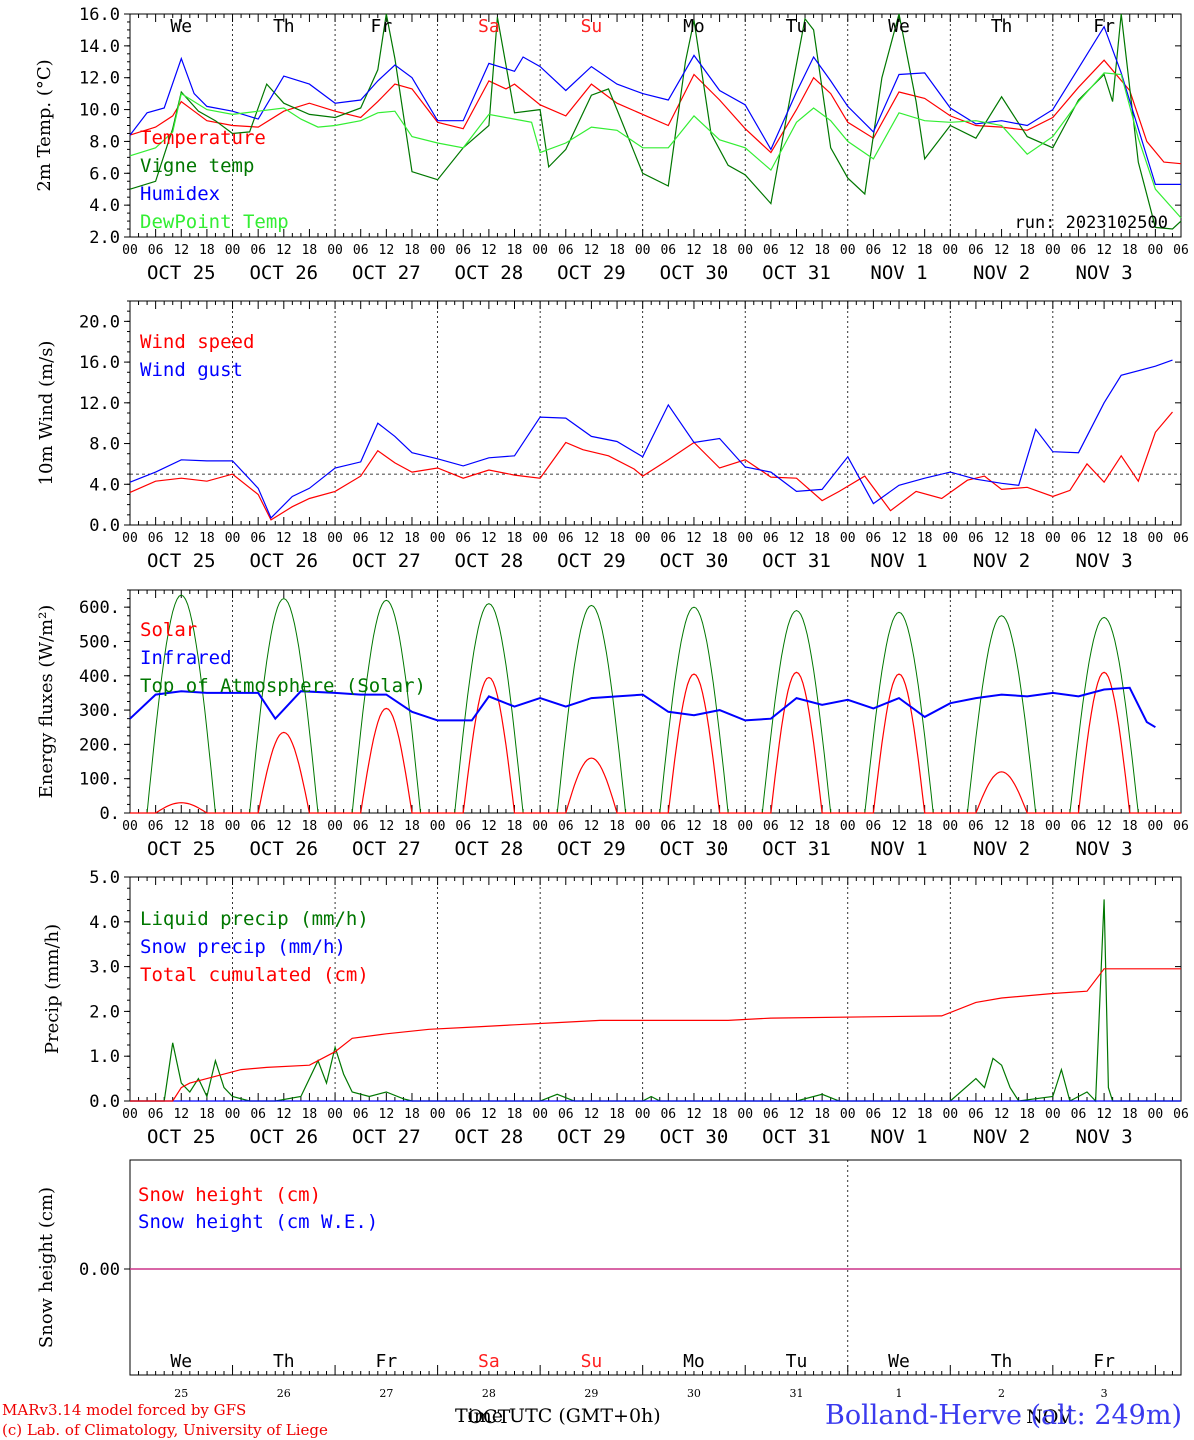  Describe the element at coordinates (197, 342) in the screenshot. I see `legend-entry: Wind speed` at that location.